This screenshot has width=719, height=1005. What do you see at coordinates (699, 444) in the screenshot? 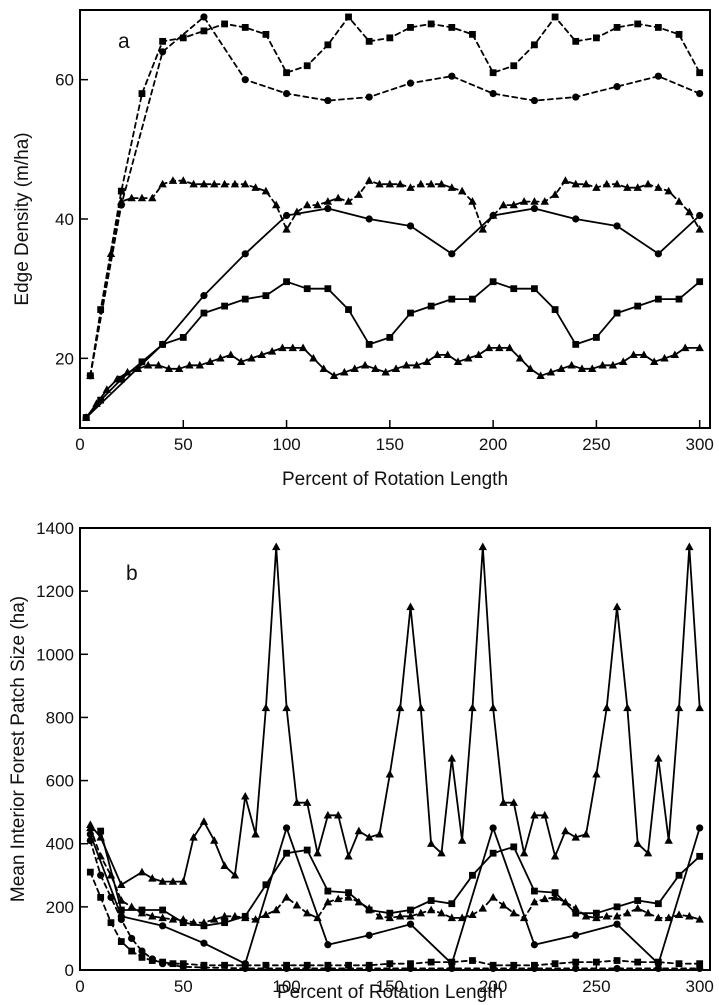
I see `panel-a-x-tick-label: 300` at bounding box center [699, 444].